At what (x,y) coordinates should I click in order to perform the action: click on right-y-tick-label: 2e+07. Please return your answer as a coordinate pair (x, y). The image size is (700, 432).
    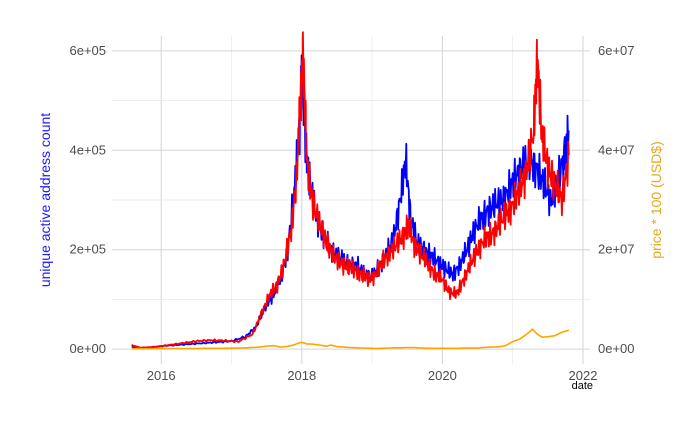
    Looking at the image, I should click on (616, 249).